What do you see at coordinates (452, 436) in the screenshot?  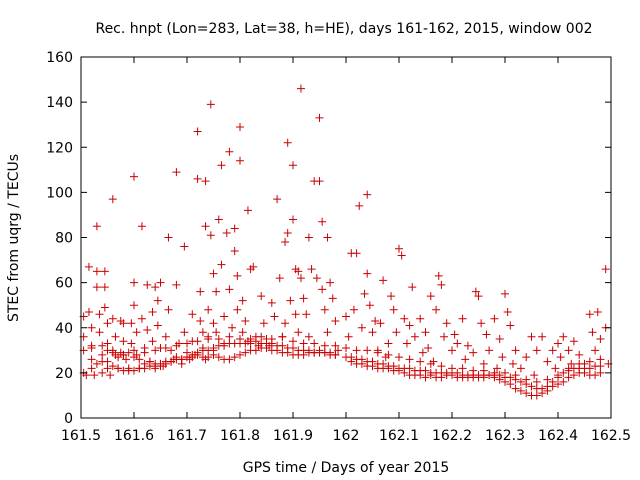 I see `x-tick-label: 162.2` at bounding box center [452, 436].